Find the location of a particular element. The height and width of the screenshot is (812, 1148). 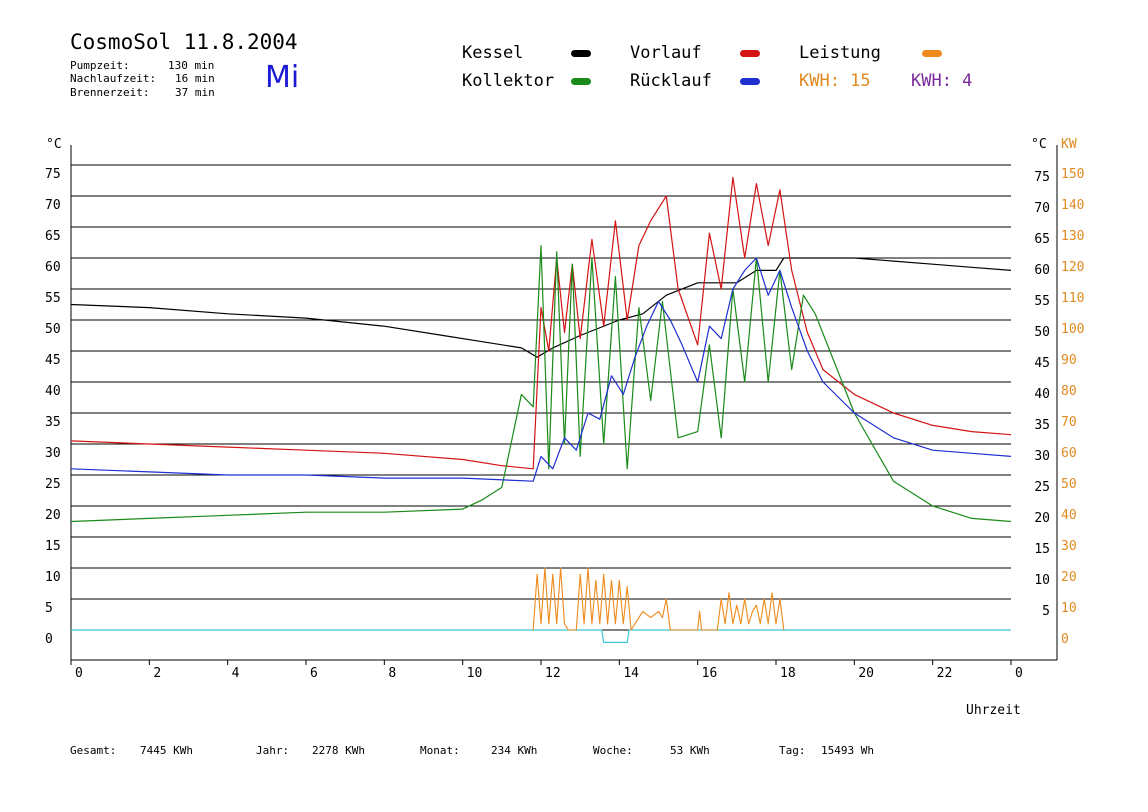

legend-ruecklauf-label: Rücklauf is located at coordinates (671, 81).